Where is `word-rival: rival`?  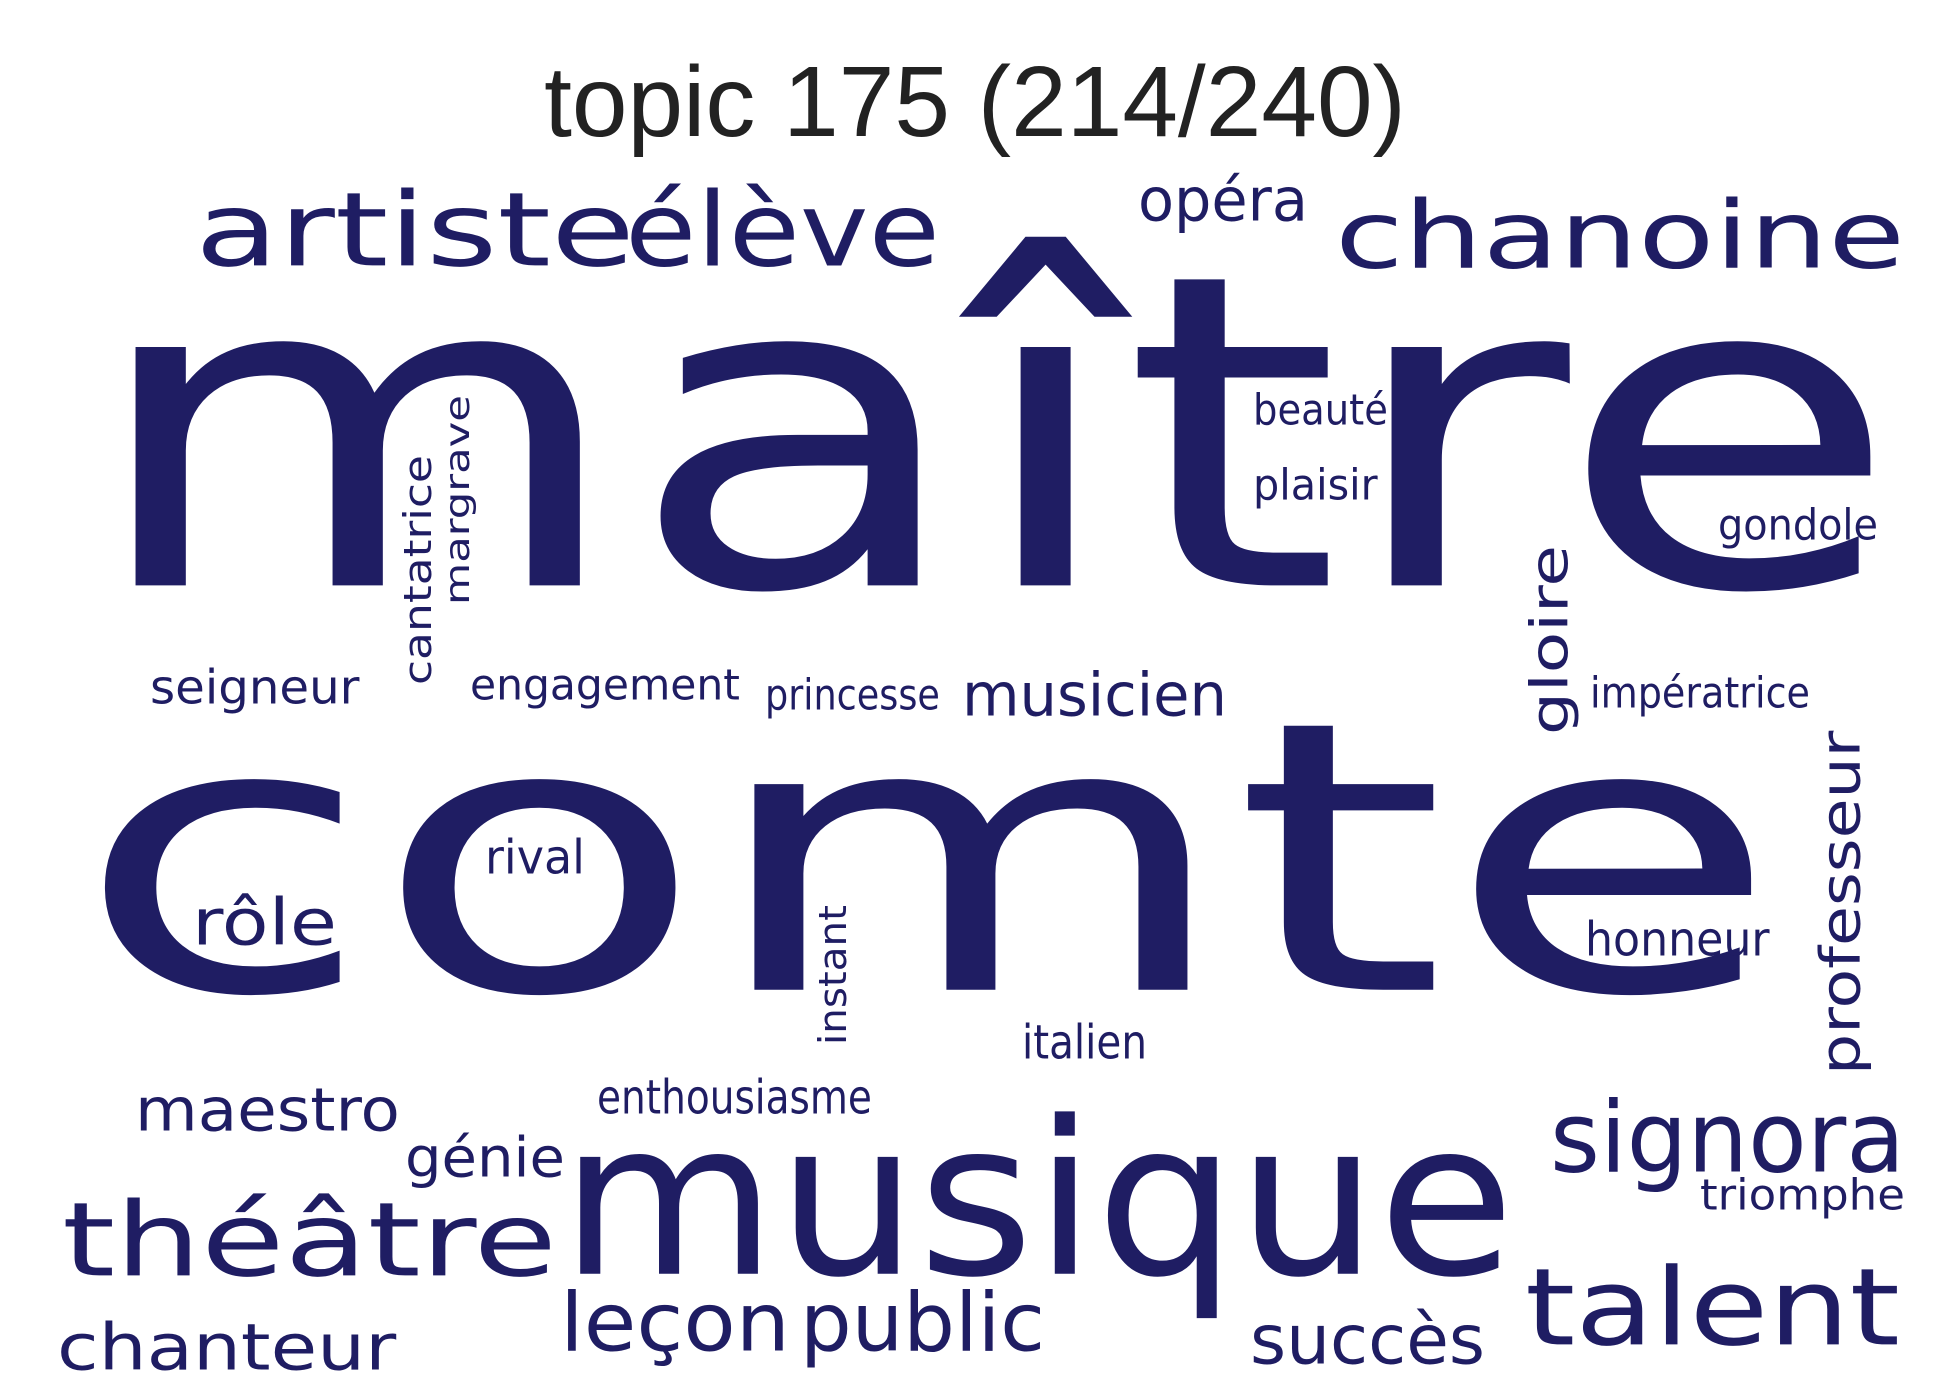 word-rival: rival is located at coordinates (535, 857).